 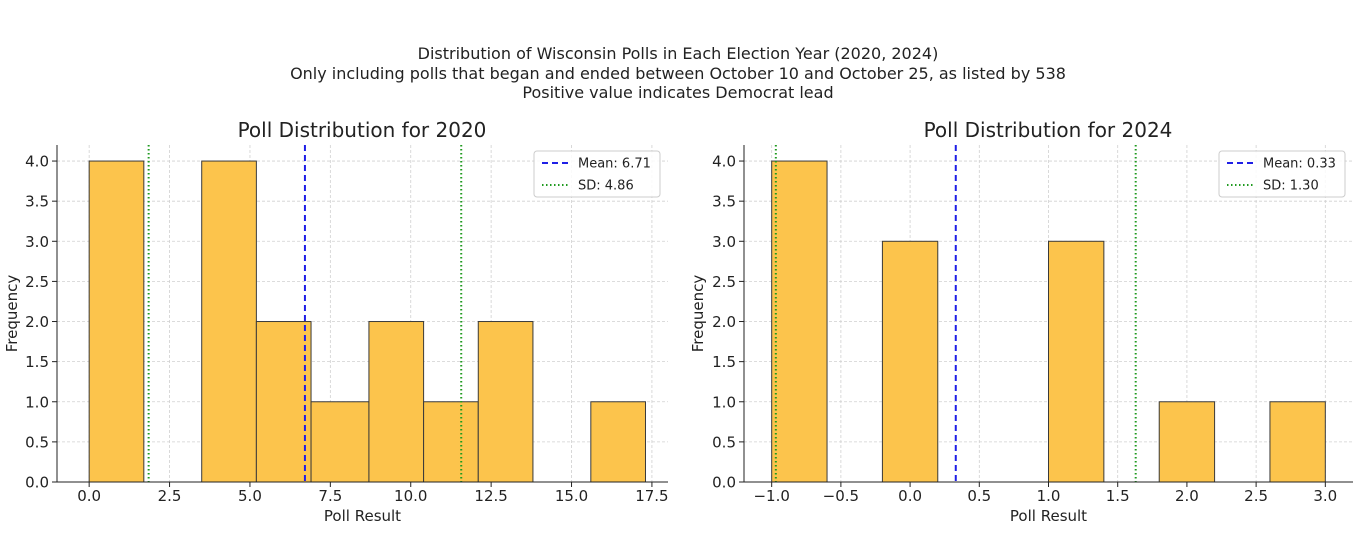 I want to click on legend-label: SD: 4.86, so click(x=606, y=186).